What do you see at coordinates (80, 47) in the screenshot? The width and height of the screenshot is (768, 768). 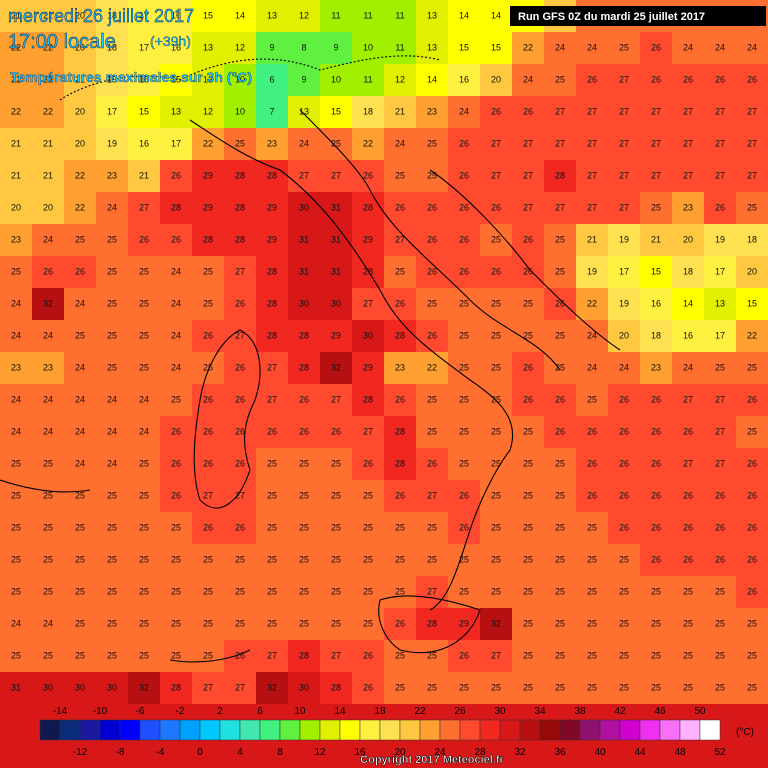 I see `temperature-value: 20` at bounding box center [80, 47].